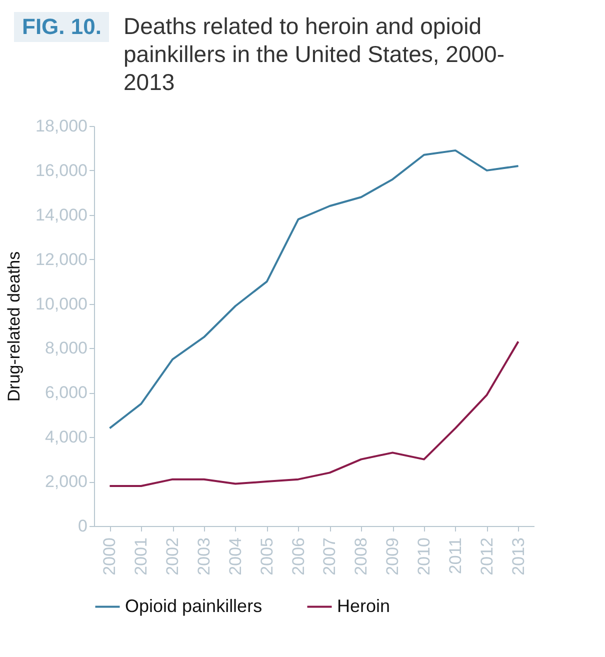 The width and height of the screenshot is (605, 657). I want to click on x-tick-label: 2005, so click(266, 557).